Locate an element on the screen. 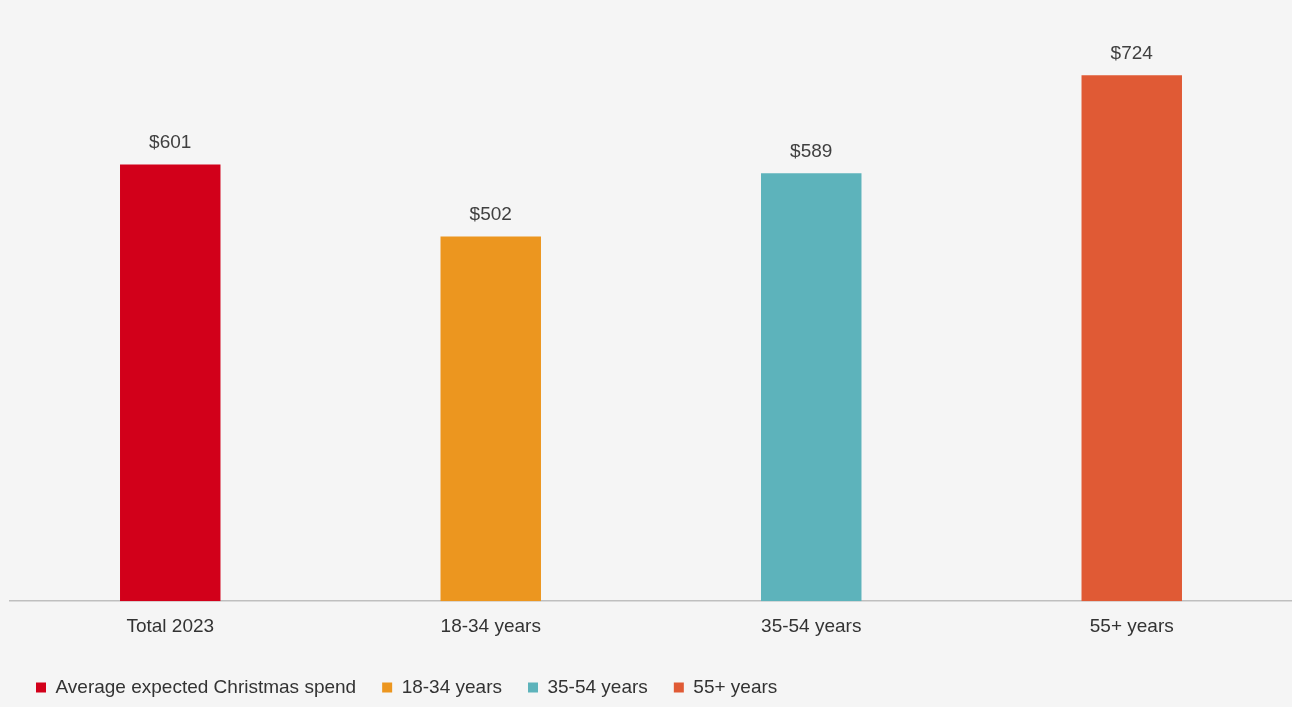  legend-label: 55+ years is located at coordinates (735, 686).